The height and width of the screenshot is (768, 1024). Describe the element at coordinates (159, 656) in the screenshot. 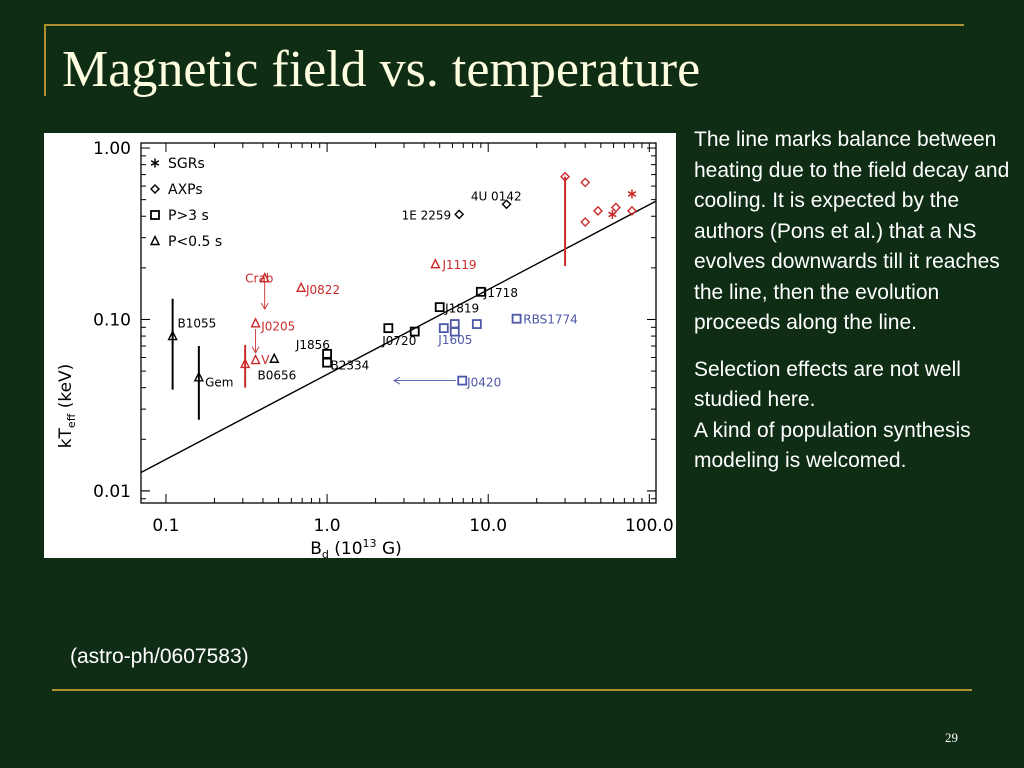

I see `reference-citation: (astro-ph/0607583)` at that location.